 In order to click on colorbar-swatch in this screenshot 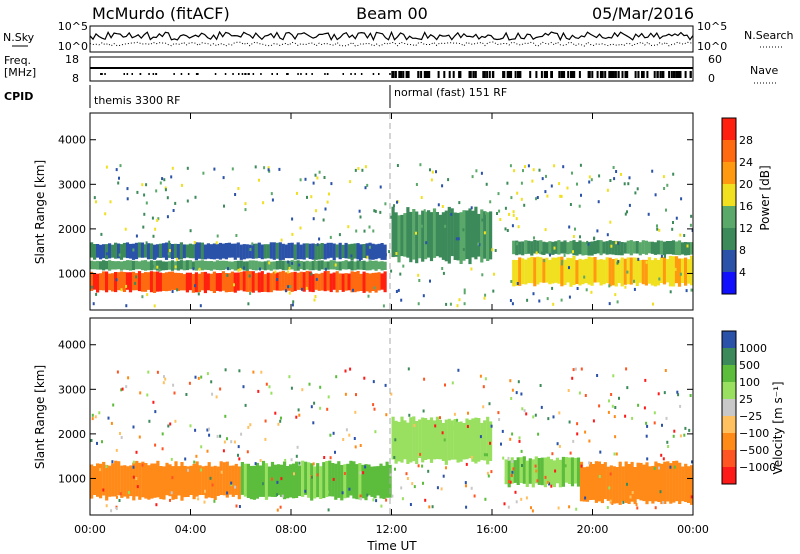, I will do `click(729, 217)`.